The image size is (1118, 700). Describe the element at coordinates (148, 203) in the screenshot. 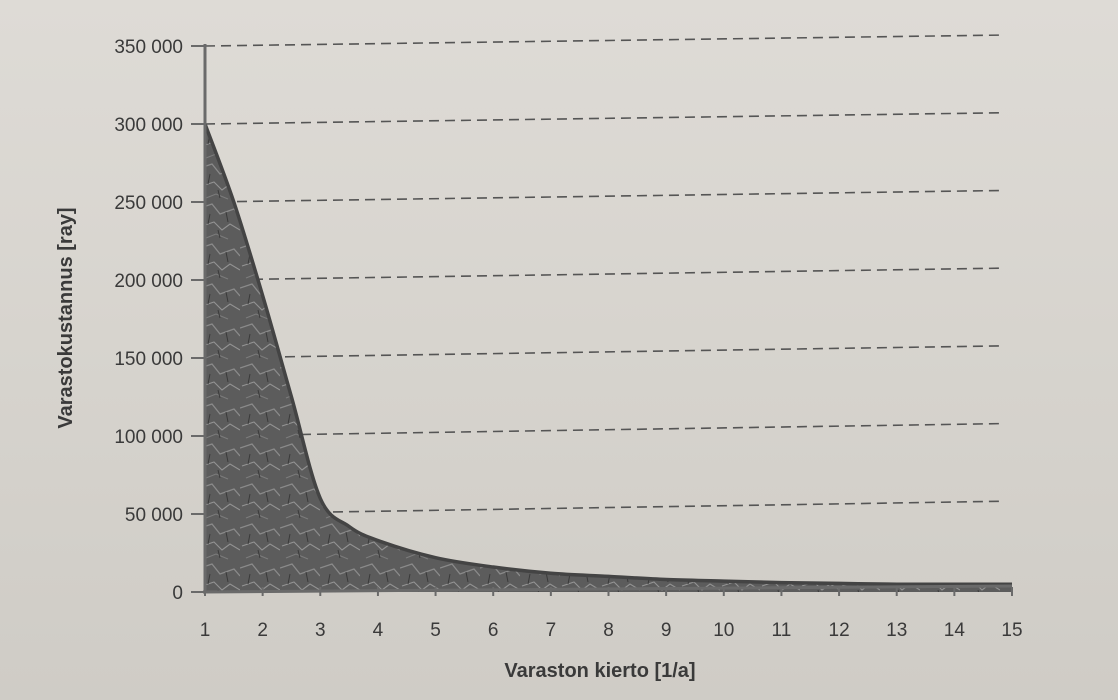

I see `y-tick-label: 250 000` at that location.